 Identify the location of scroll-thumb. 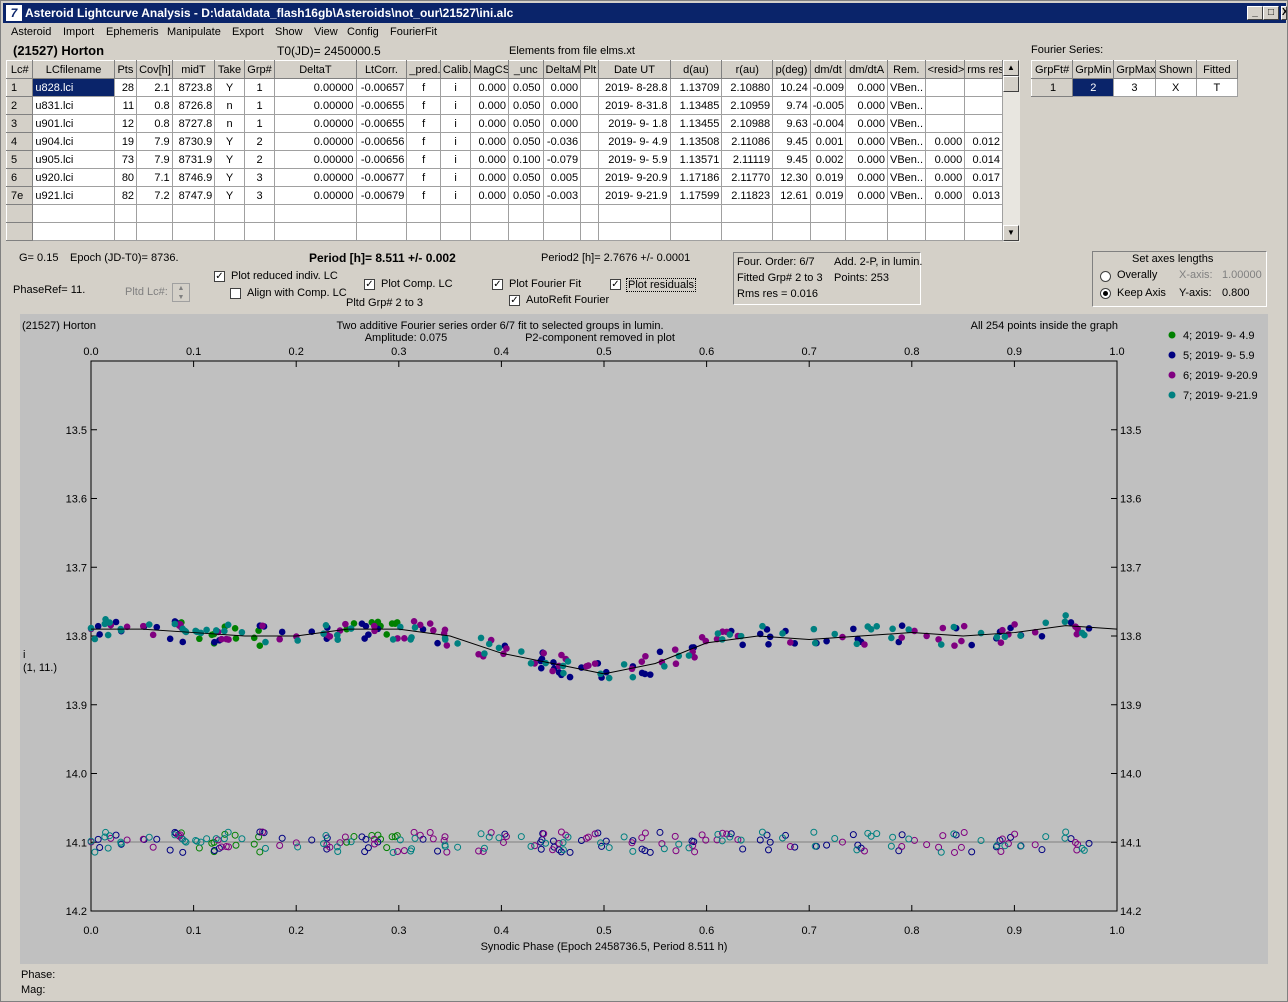
(1011, 84).